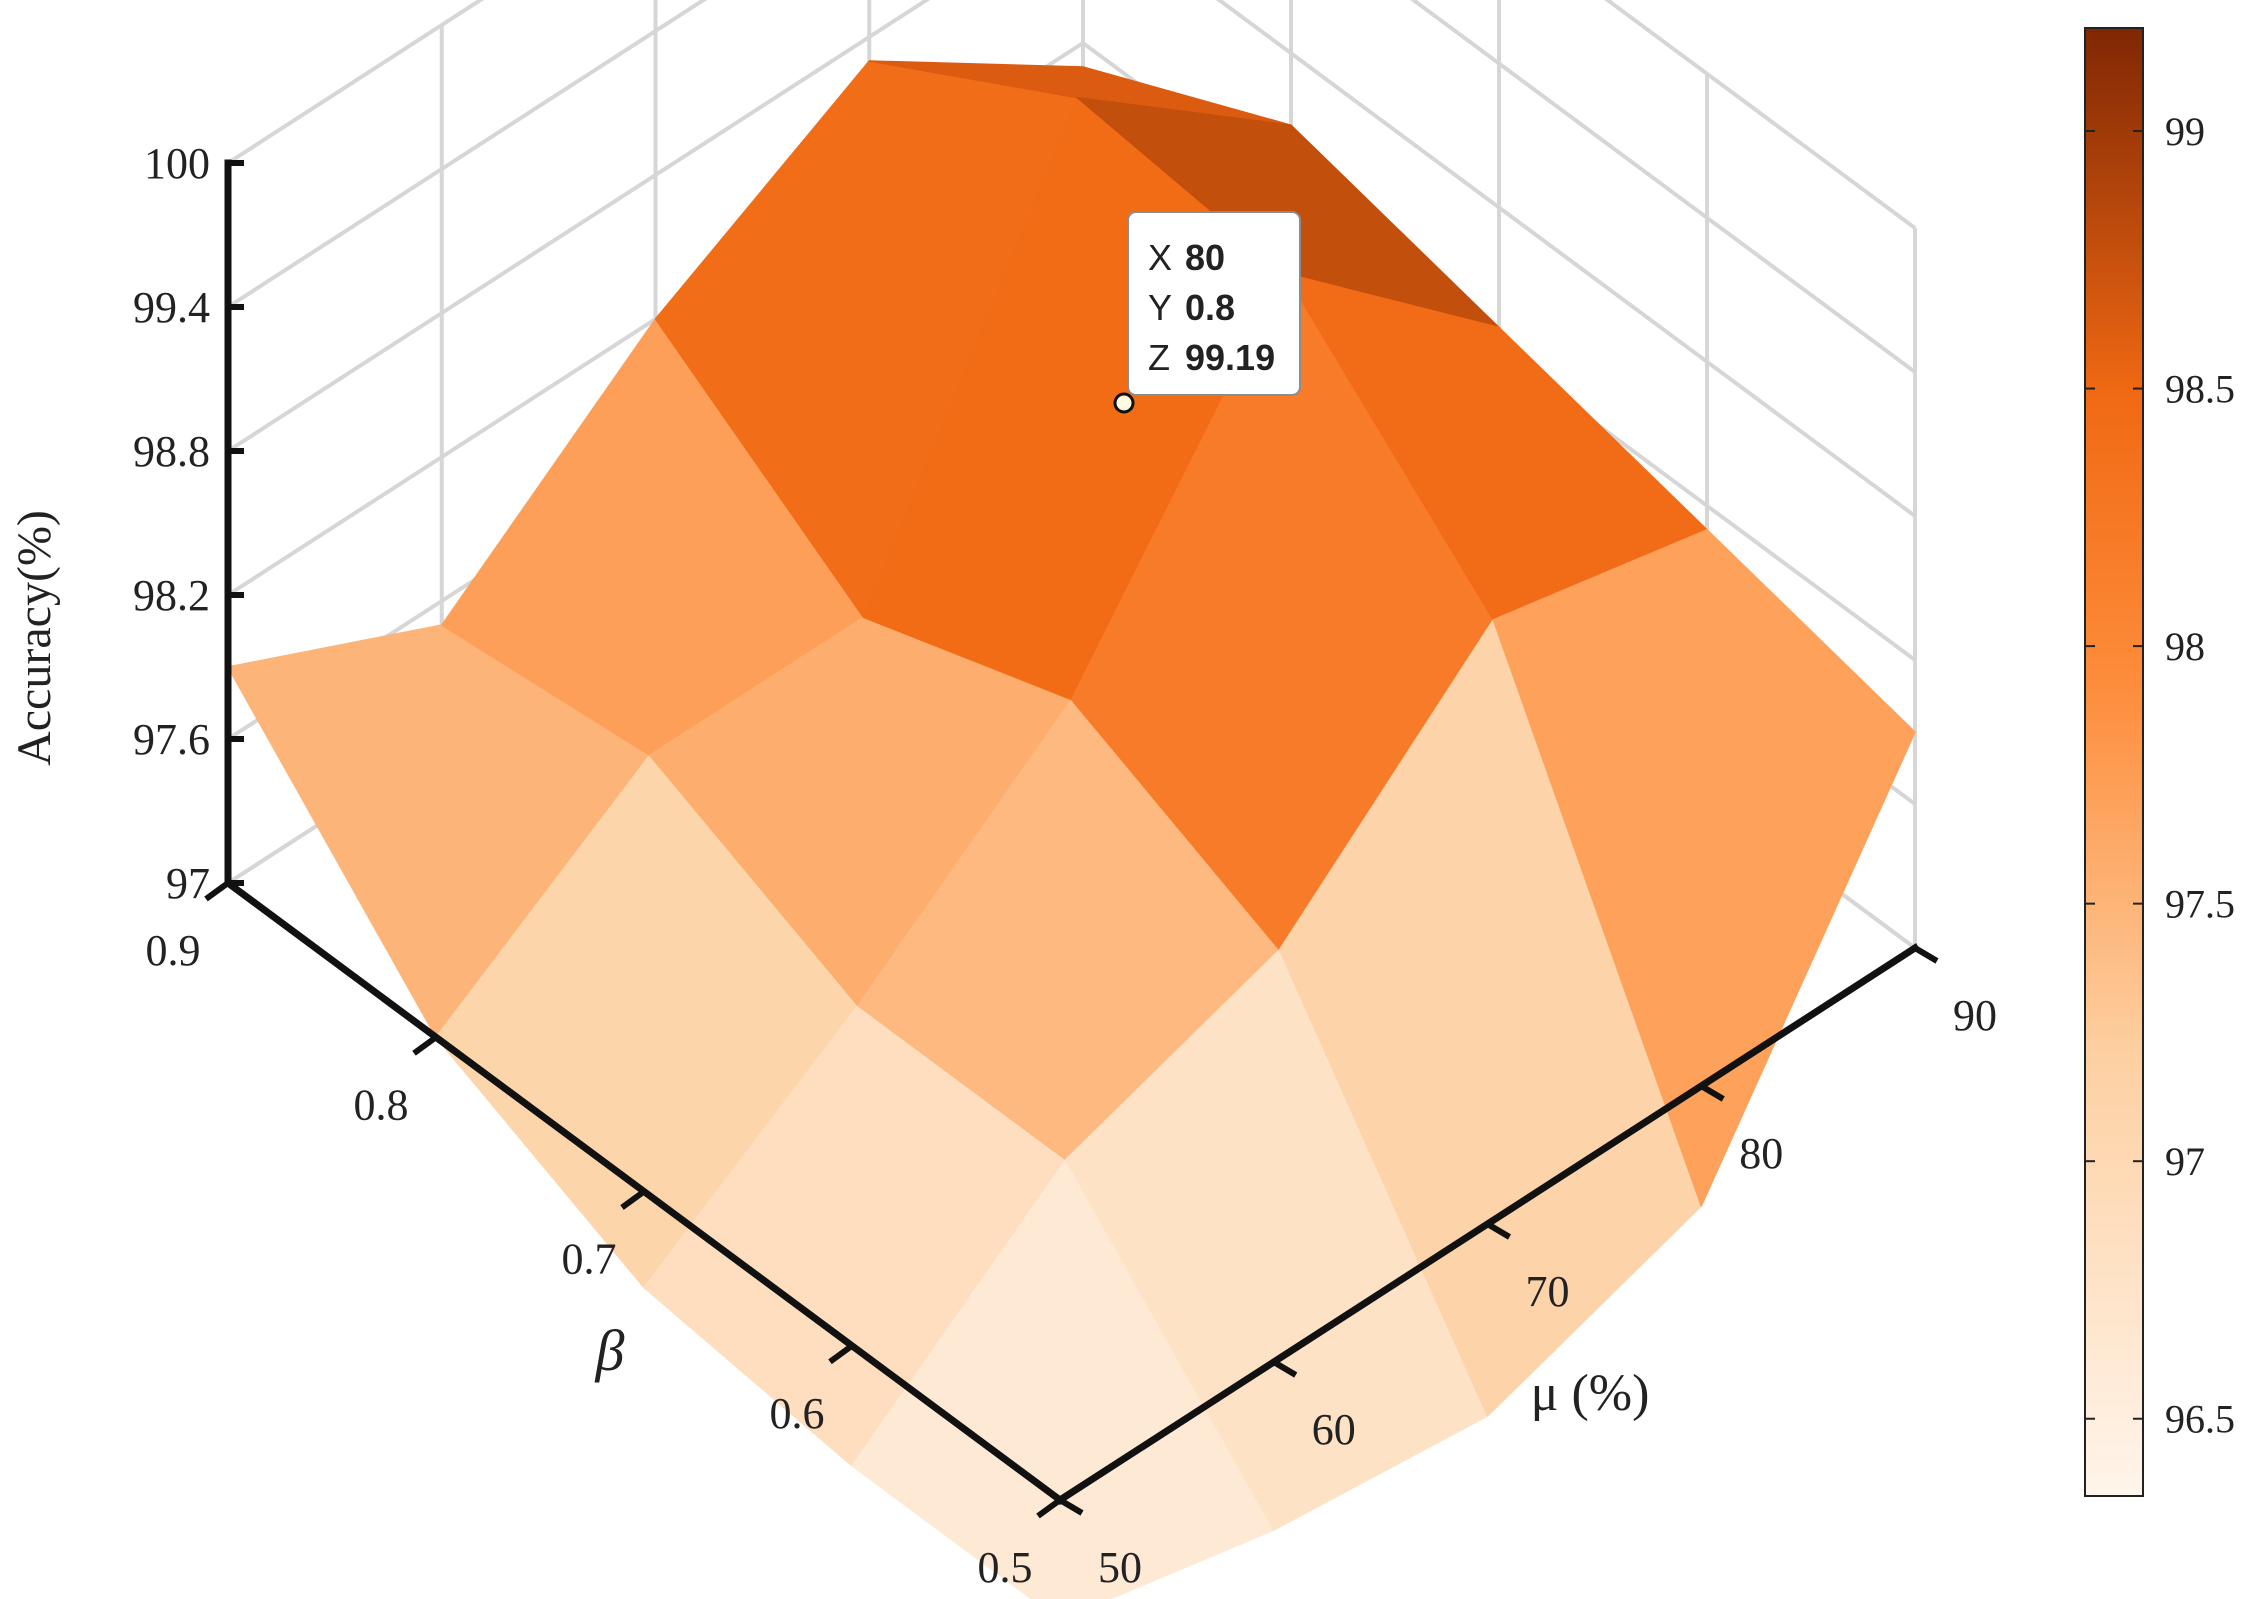 The height and width of the screenshot is (1599, 2264). I want to click on y-tick-label: 0.5, so click(1005, 1567).